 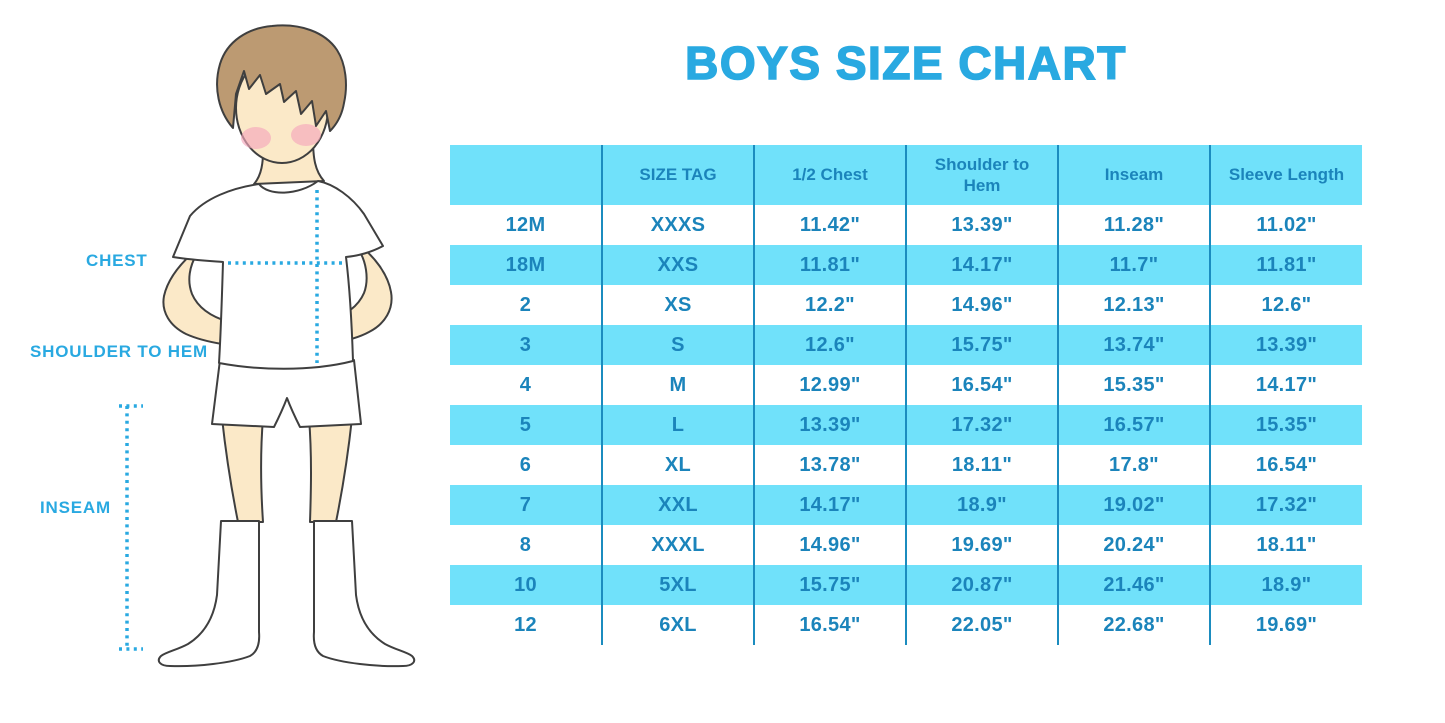 I want to click on size-cell: 5, so click(x=526, y=425).